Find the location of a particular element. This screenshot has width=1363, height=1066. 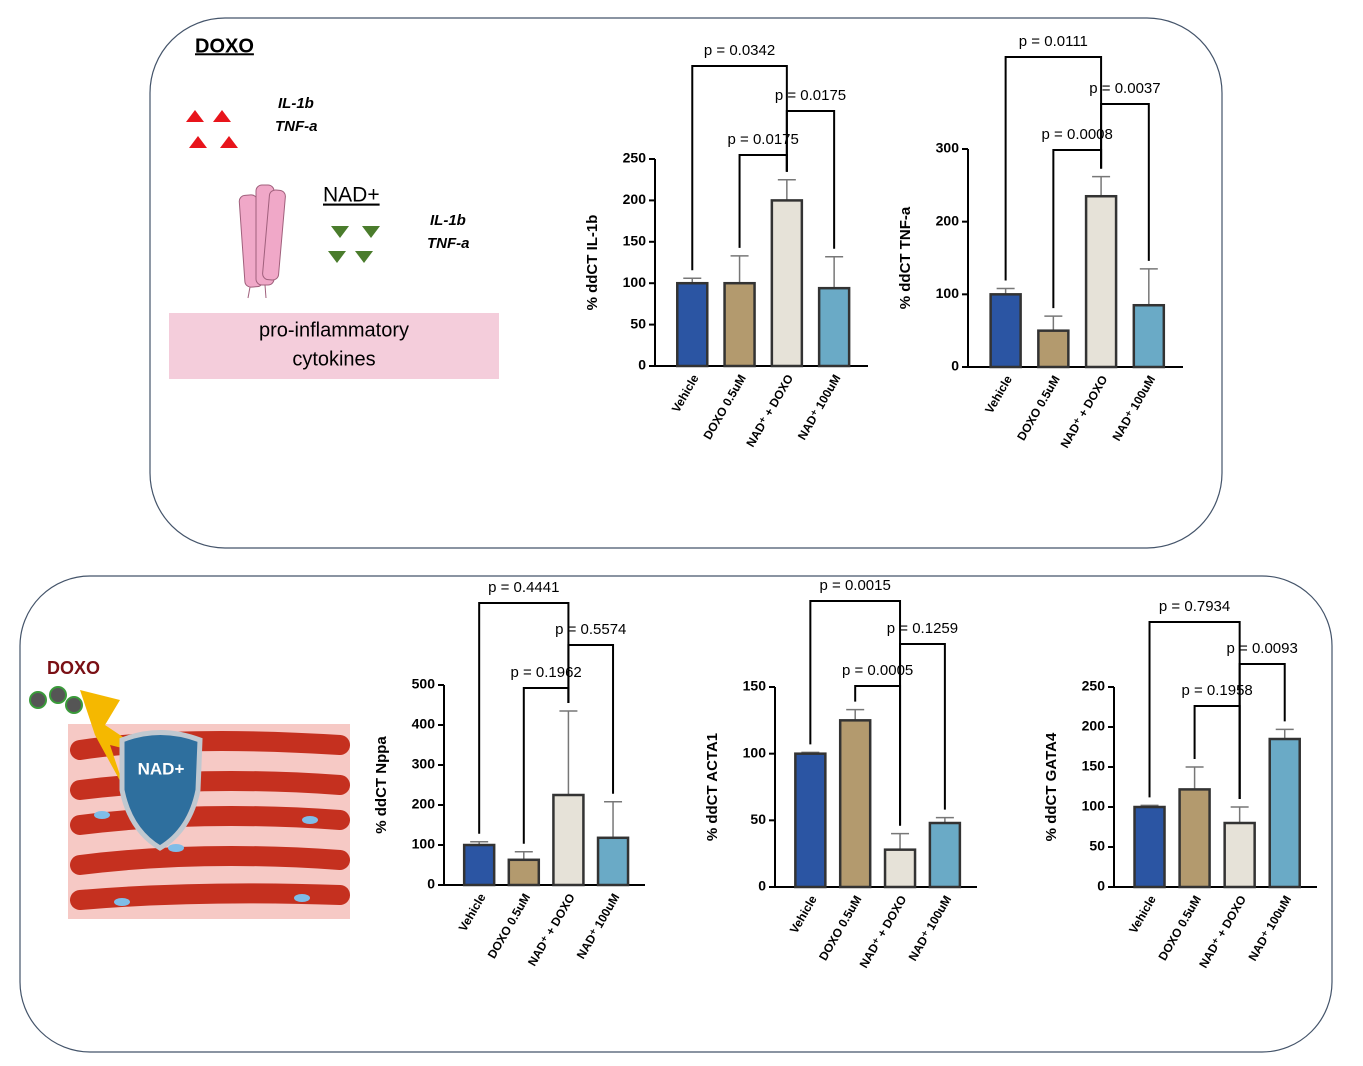

p-value: p = 0.0342 is located at coordinates (739, 50).